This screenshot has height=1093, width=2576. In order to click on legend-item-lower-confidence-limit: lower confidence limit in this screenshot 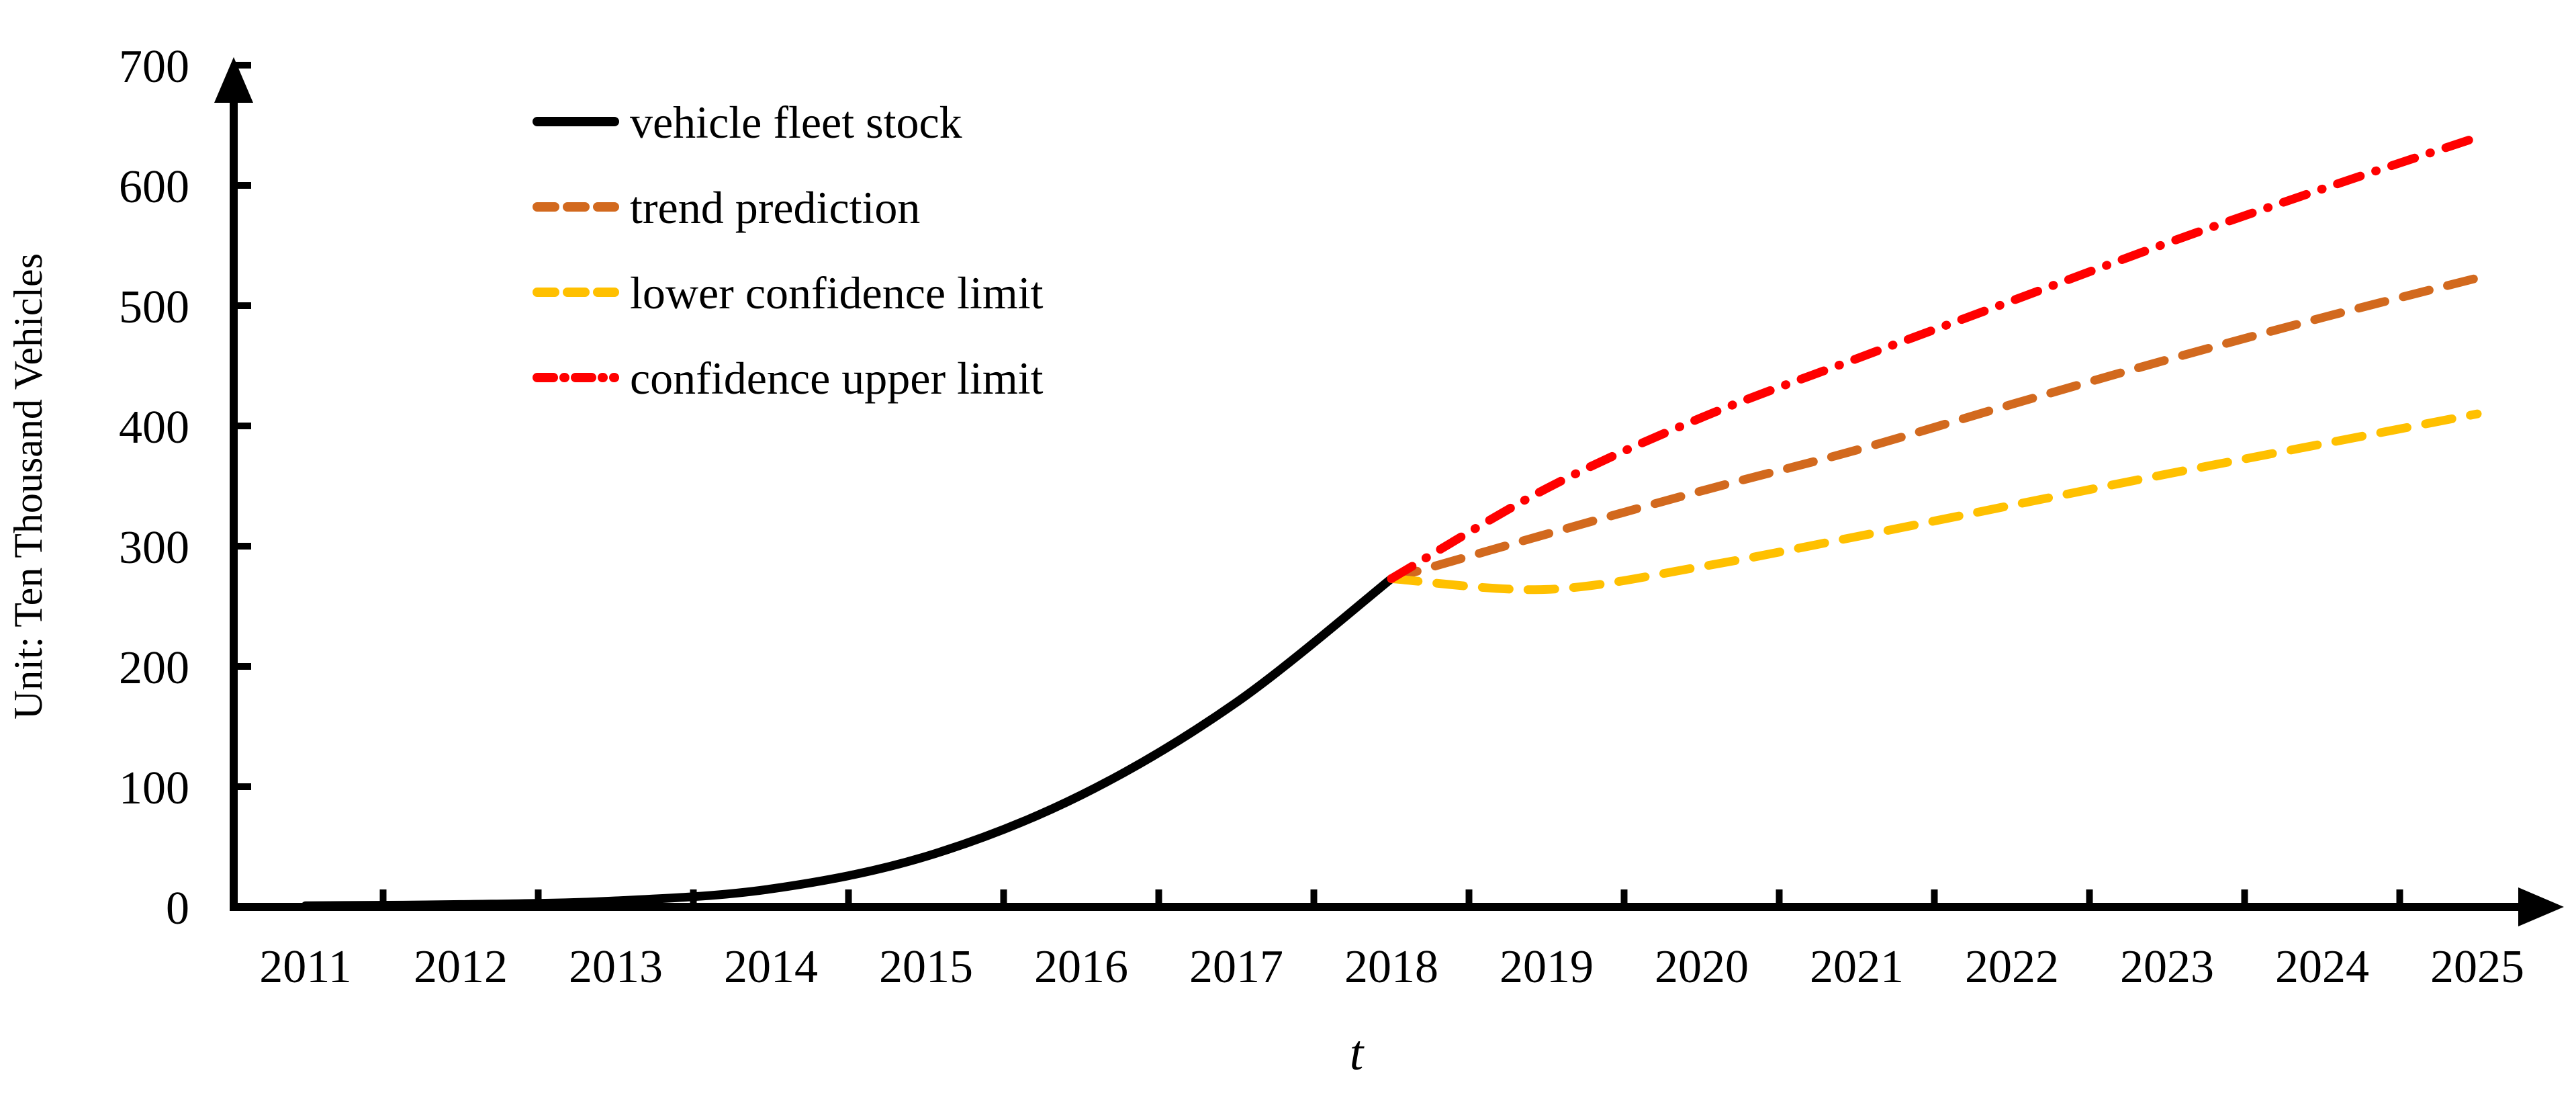, I will do `click(788, 292)`.